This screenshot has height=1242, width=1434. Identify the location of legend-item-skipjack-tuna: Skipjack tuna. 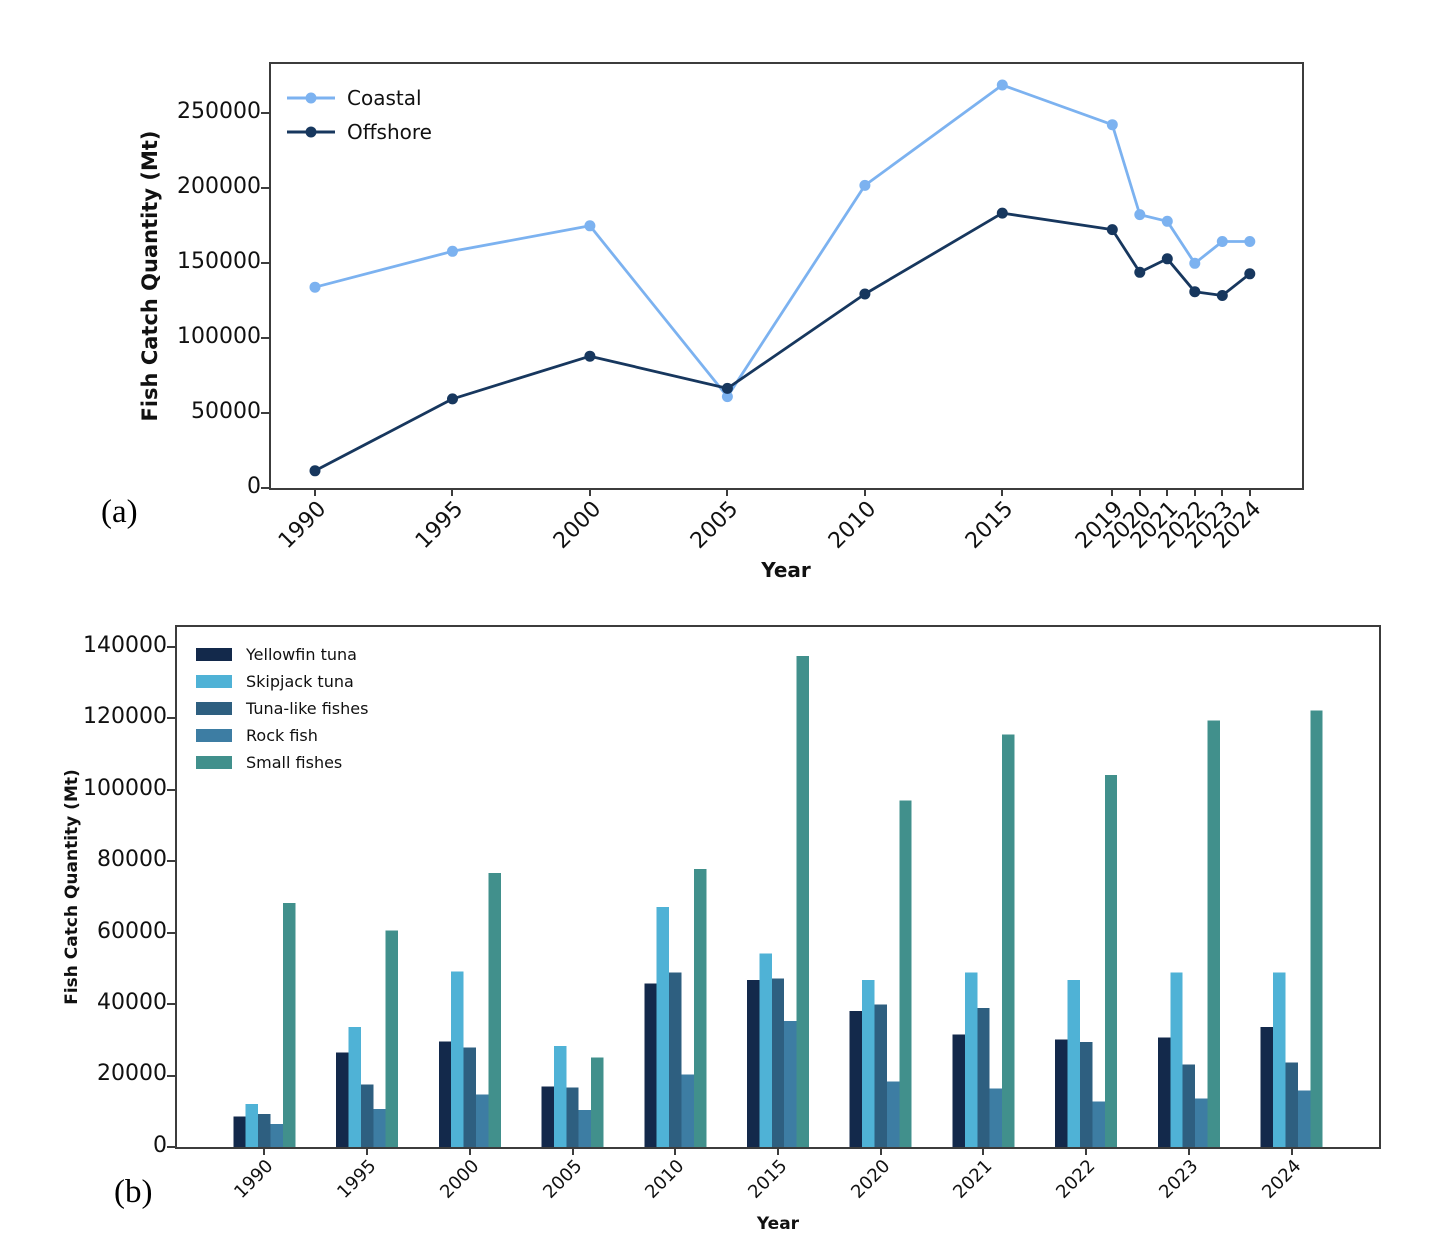
(282, 681).